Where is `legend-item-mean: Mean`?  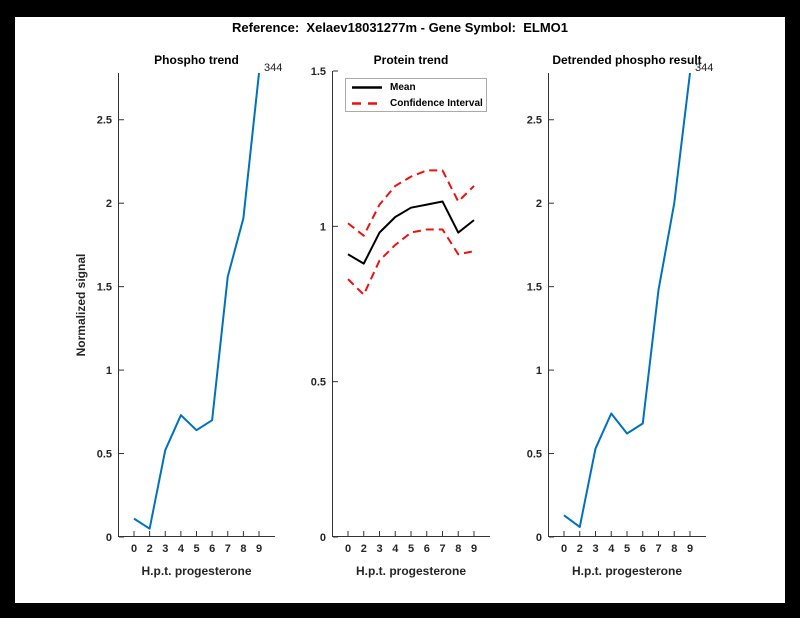
legend-item-mean: Mean is located at coordinates (416, 87).